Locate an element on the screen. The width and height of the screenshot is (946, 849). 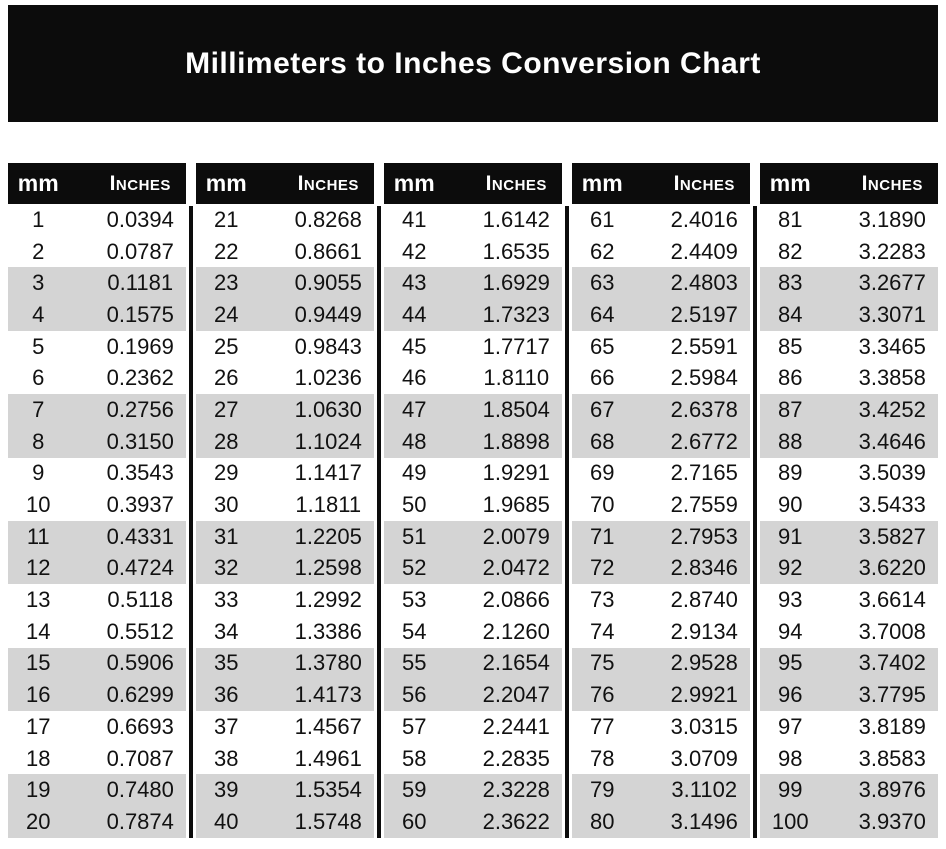
inches-value: 1.4961 is located at coordinates (328, 758).